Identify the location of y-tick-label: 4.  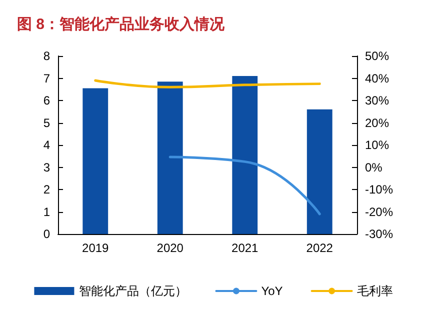
(46, 145).